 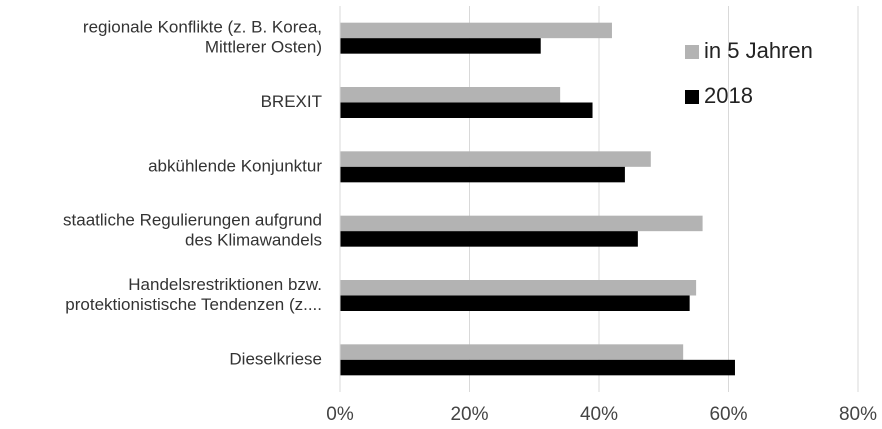 I want to click on x-tick-label: 40%, so click(x=599, y=414).